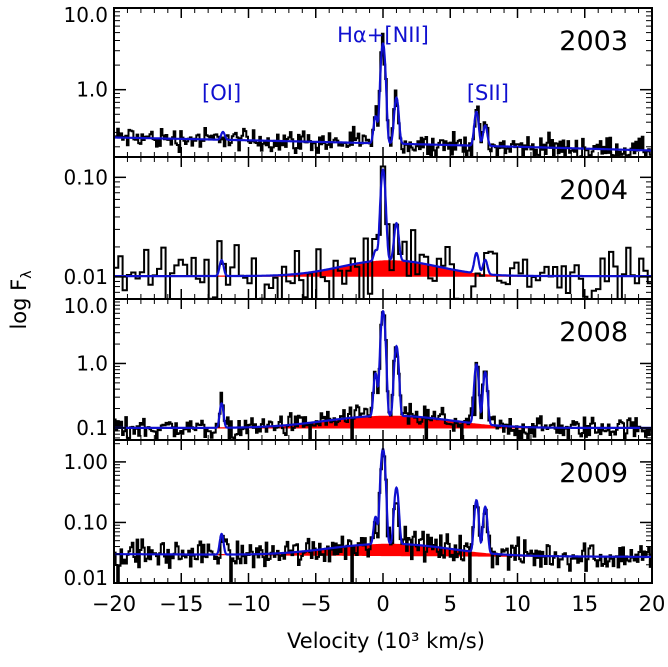 The width and height of the screenshot is (668, 667). I want to click on y-tick-label: 1.00, so click(85, 462).